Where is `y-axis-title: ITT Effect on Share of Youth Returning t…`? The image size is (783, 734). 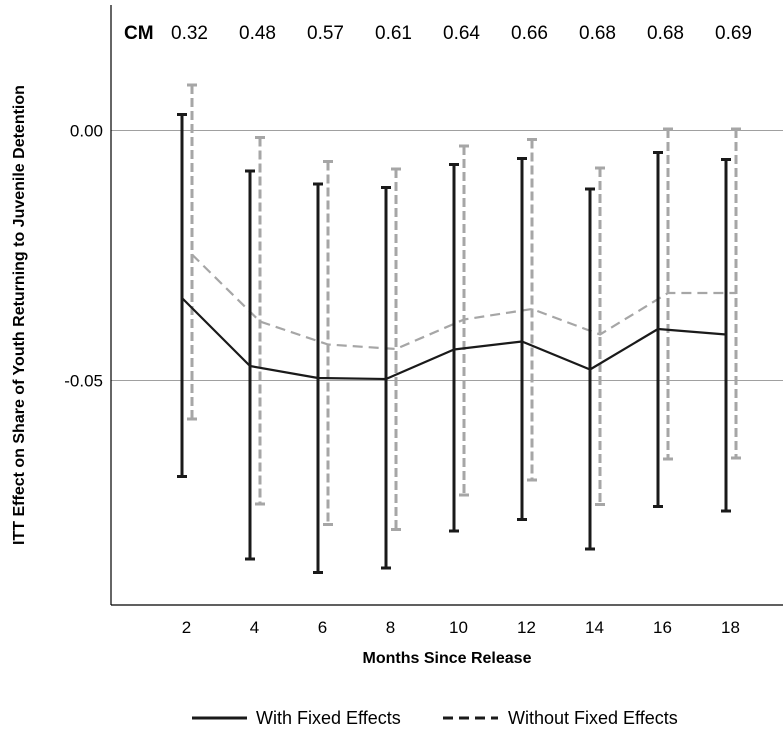
y-axis-title: ITT Effect on Share of Youth Returning t… is located at coordinates (19, 315).